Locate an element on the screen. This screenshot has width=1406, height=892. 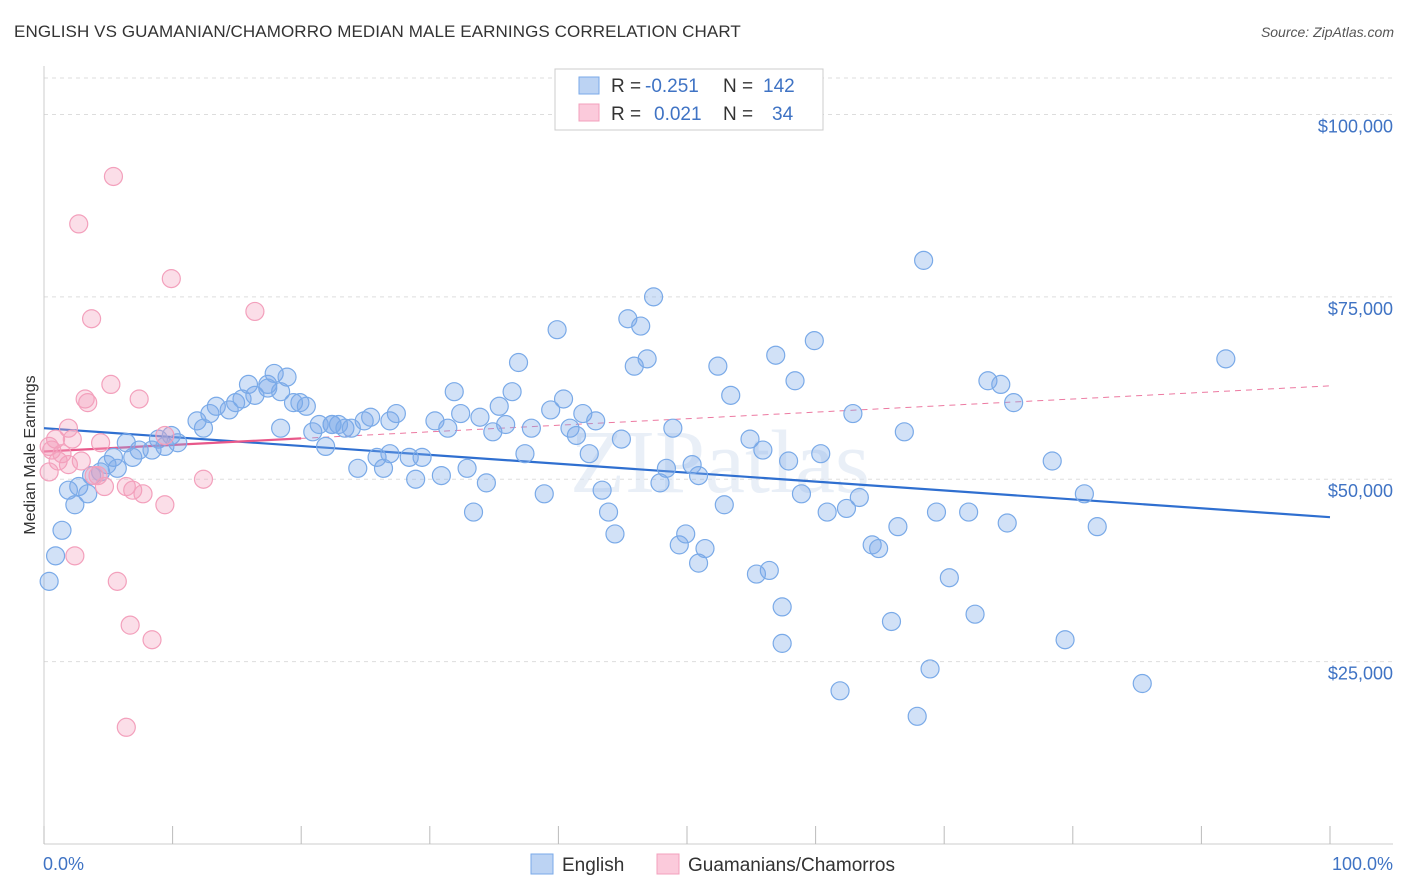
bottom-legend: English Guamanians/Chamorros is located at coordinates (712, 864).